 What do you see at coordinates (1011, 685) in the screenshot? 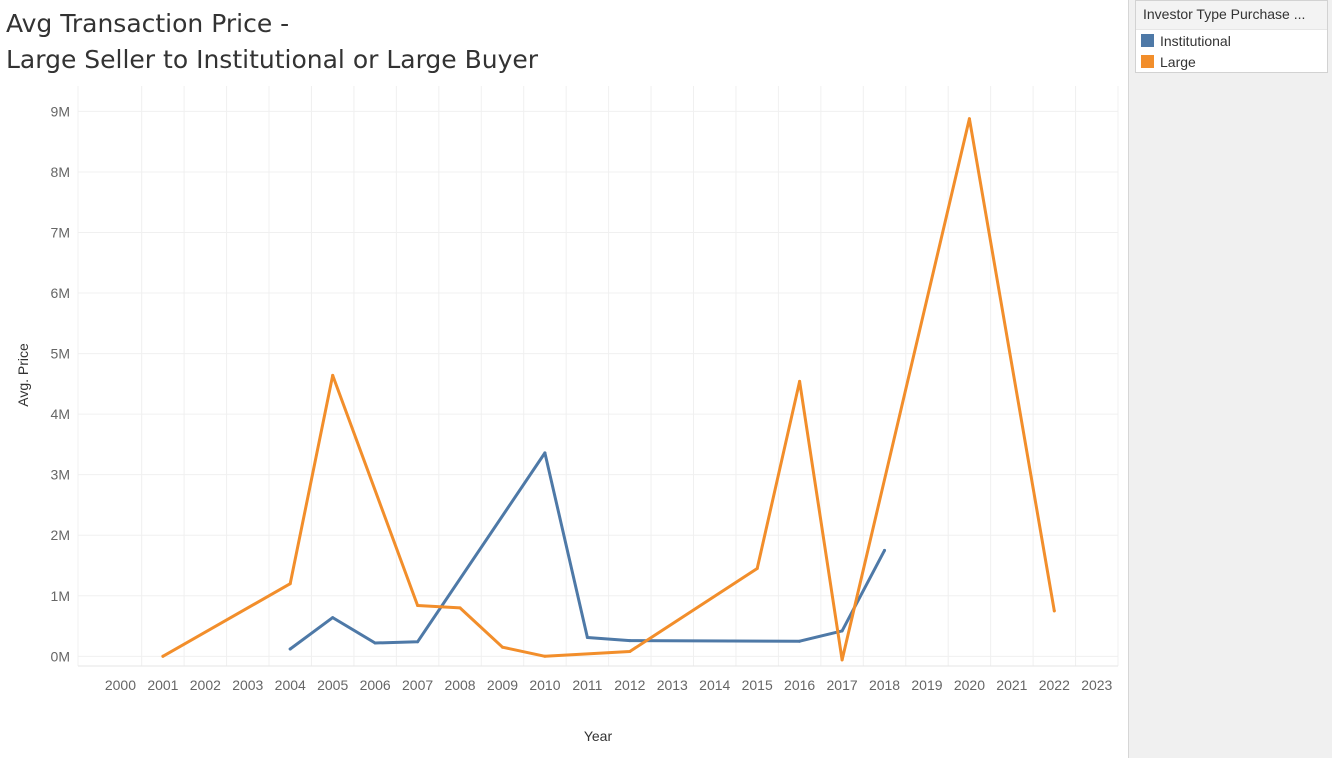
I see `x-tick-label: 2021` at bounding box center [1011, 685].